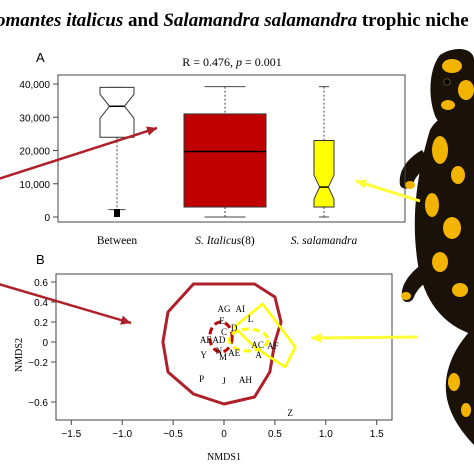 Image resolution: width=474 pixels, height=474 pixels. I want to click on salamander-hind-leg, so click(418, 282).